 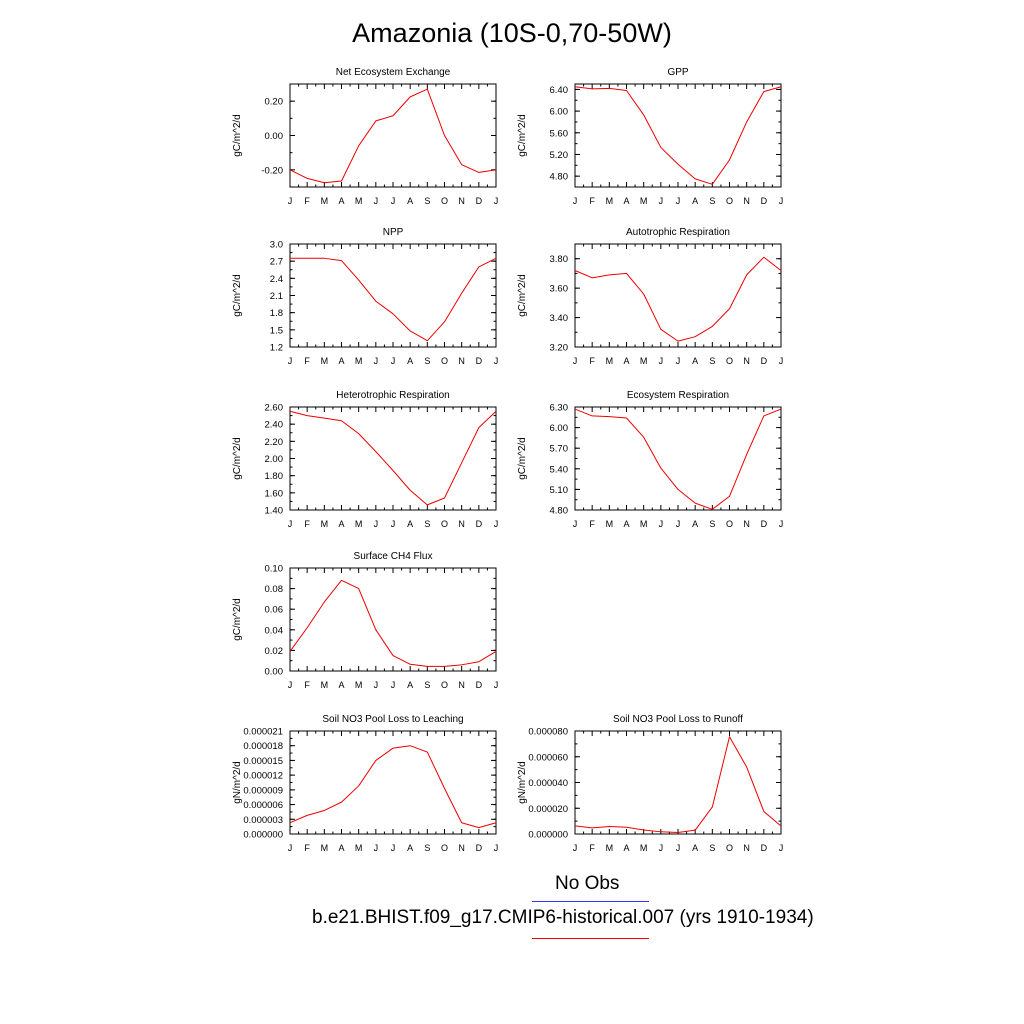 What do you see at coordinates (678, 232) in the screenshot?
I see `chart-title: Autotrophic Respiration` at bounding box center [678, 232].